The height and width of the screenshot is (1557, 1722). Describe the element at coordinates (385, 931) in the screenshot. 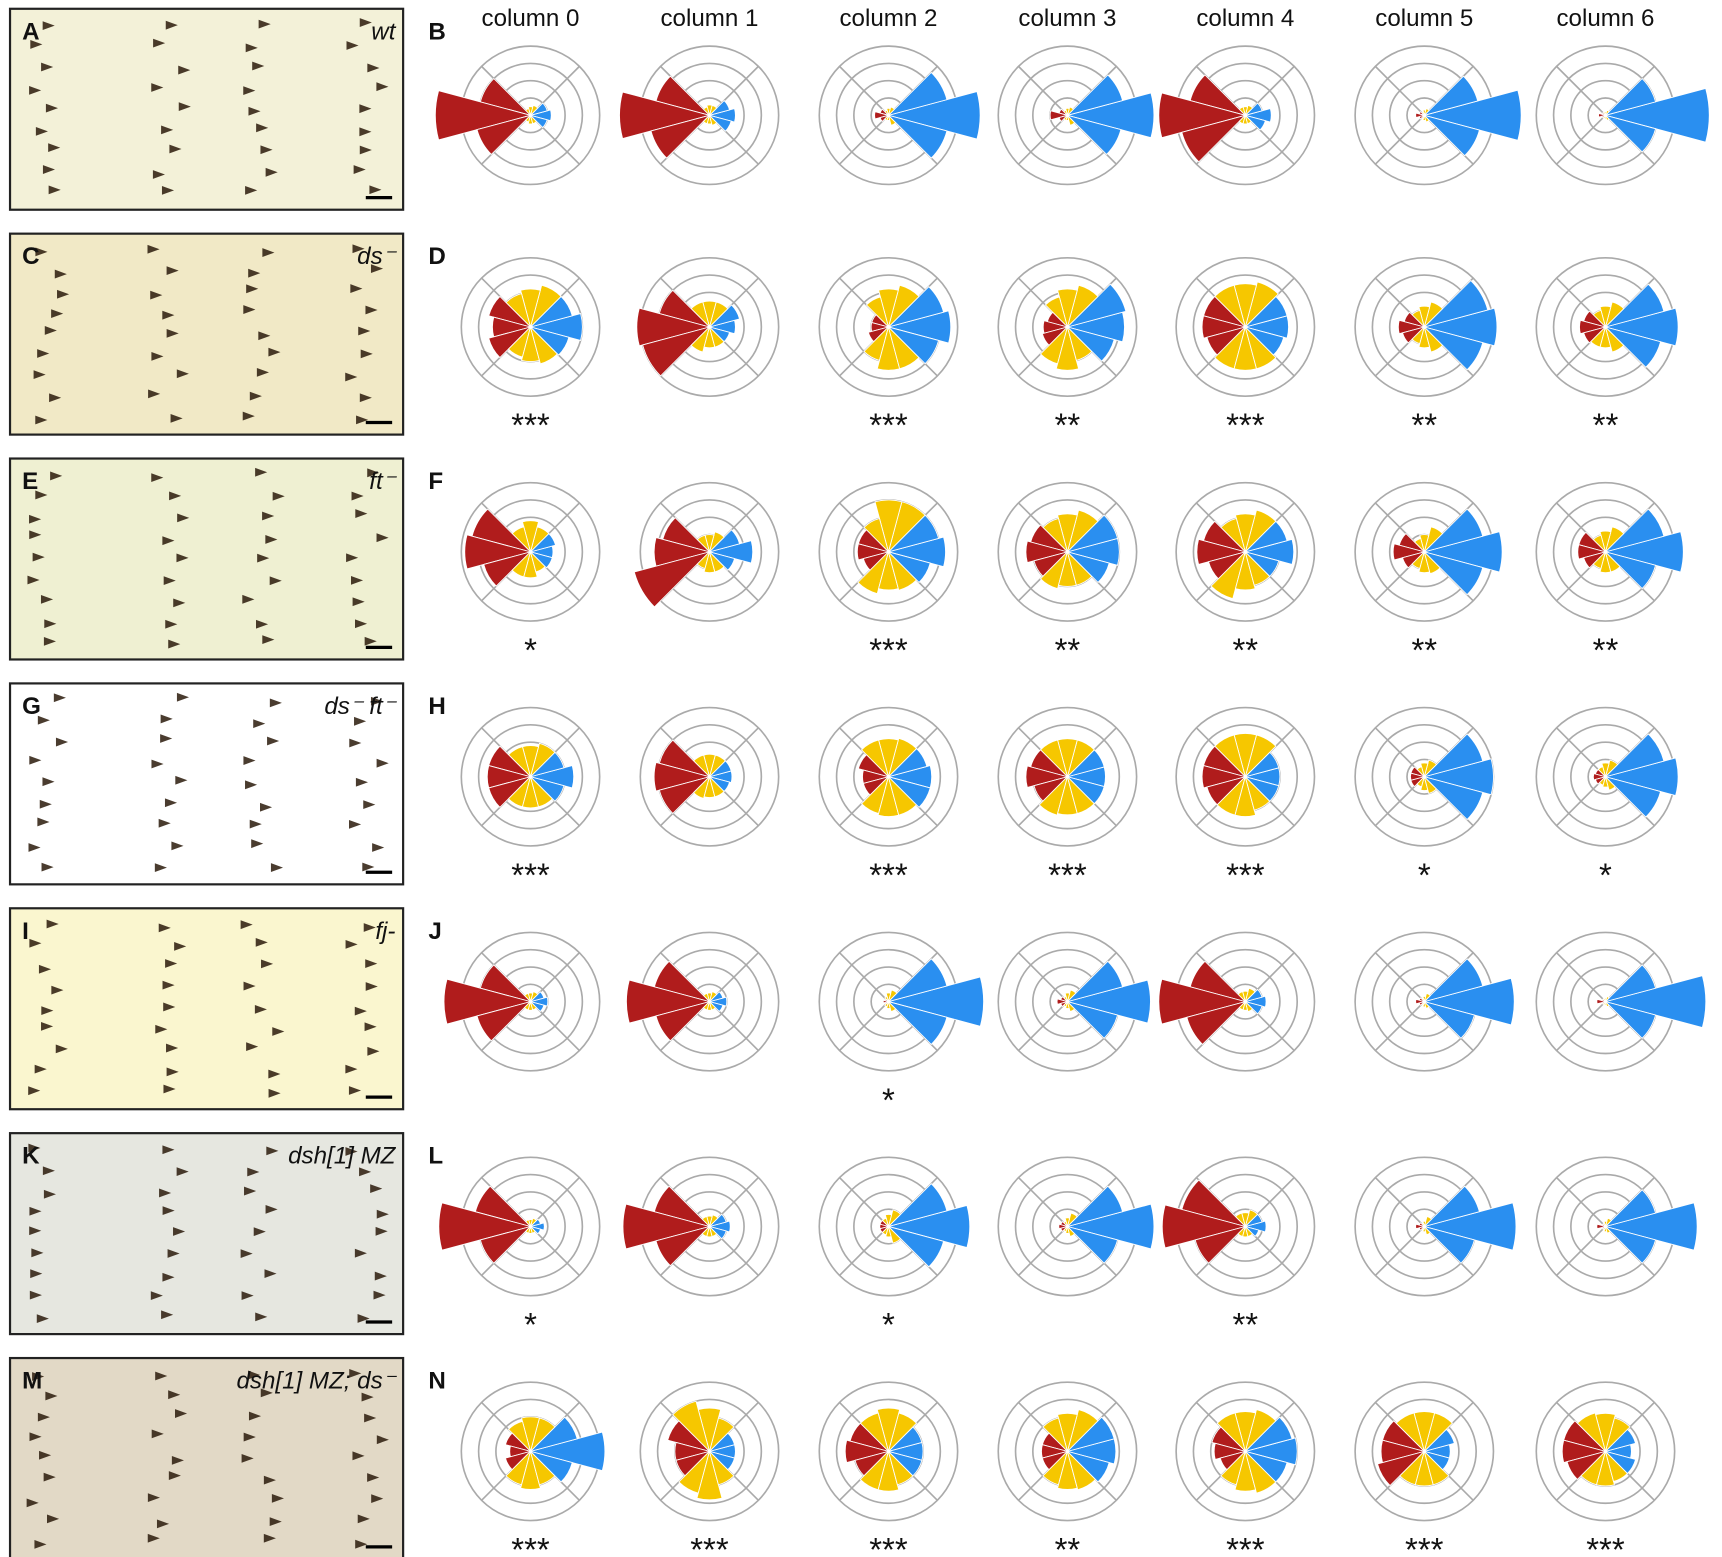

I see `genotype-label: fj-` at that location.